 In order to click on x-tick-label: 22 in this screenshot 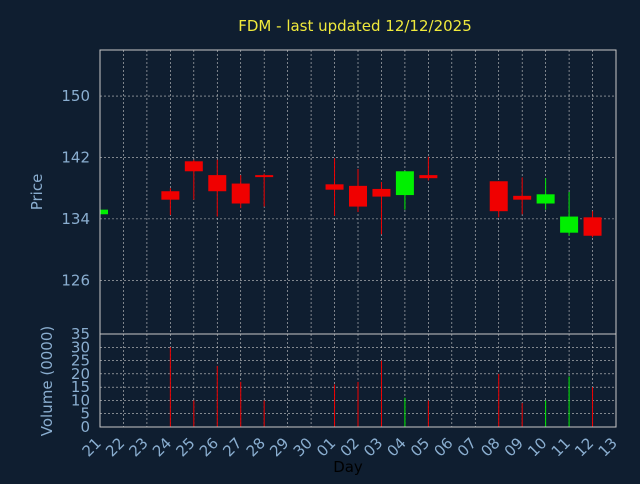, I will do `click(115, 447)`.